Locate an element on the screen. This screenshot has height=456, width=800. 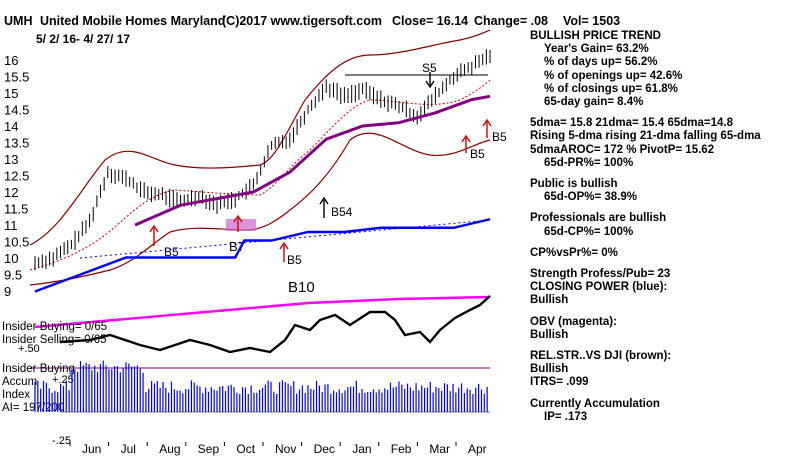
month-label: Sep is located at coordinates (209, 449).